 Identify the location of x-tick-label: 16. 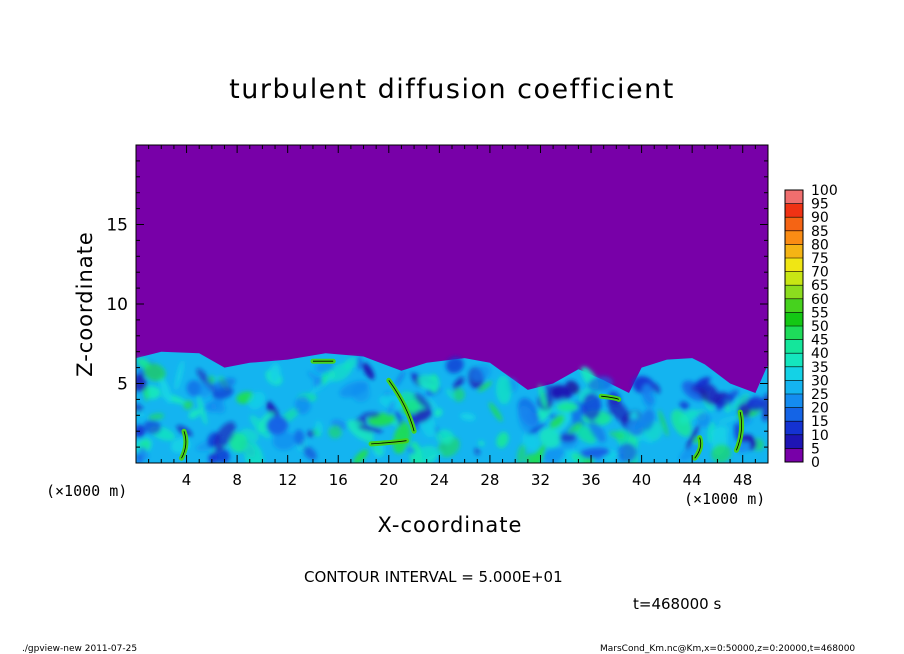
(338, 480).